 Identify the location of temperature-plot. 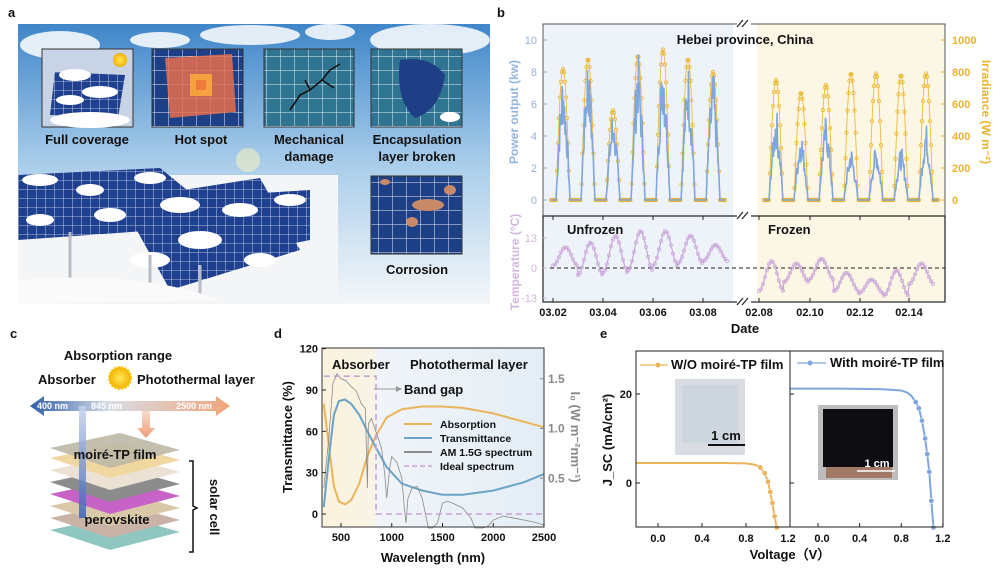
(744, 263).